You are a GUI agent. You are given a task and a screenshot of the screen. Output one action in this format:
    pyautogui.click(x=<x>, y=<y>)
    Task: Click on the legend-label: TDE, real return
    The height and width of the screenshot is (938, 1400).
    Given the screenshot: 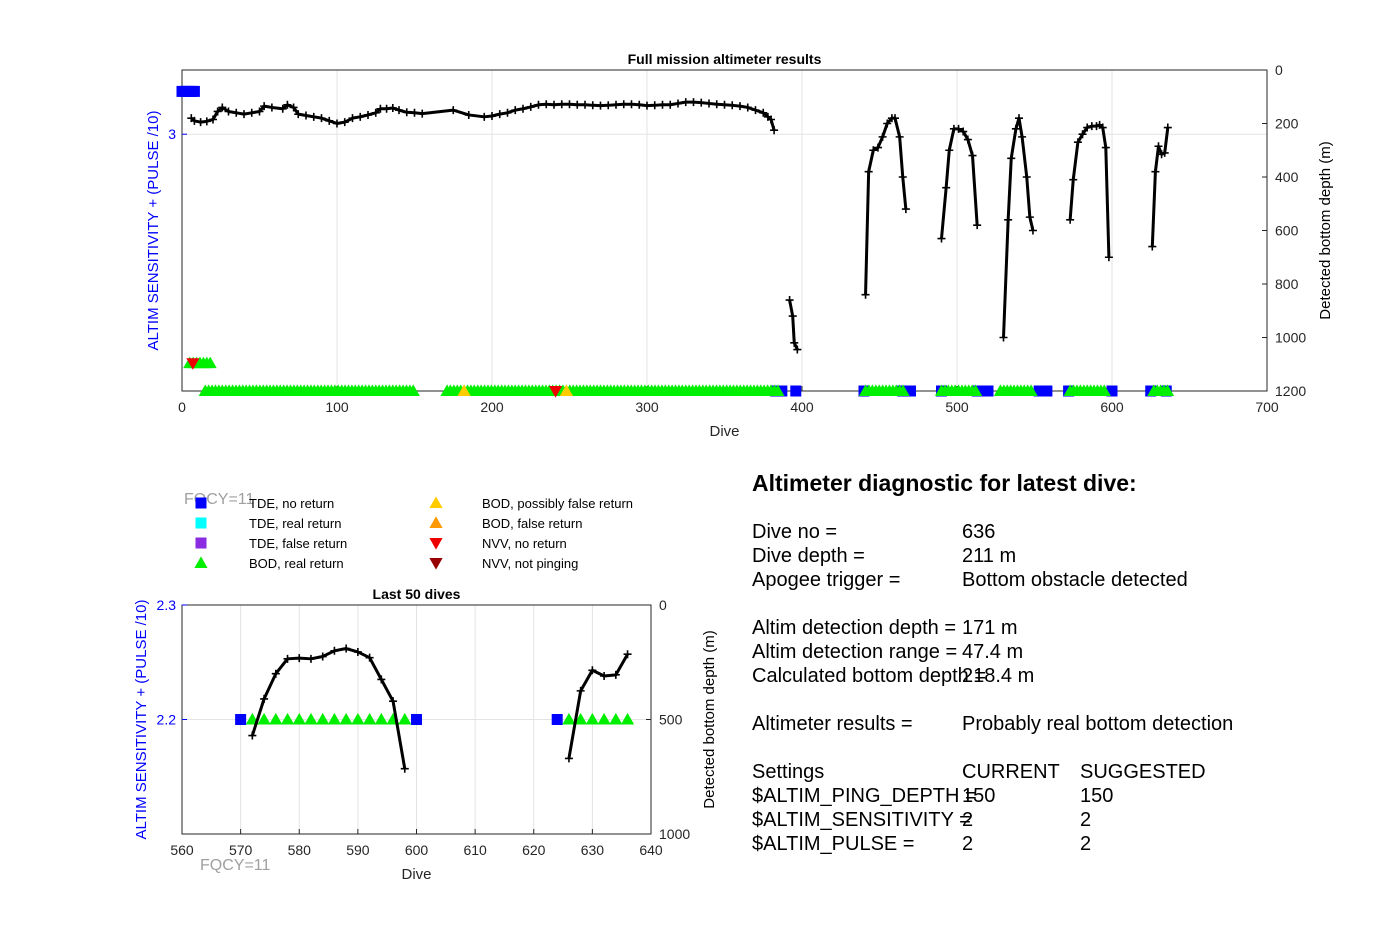 What is the action you would take?
    pyautogui.click(x=295, y=523)
    